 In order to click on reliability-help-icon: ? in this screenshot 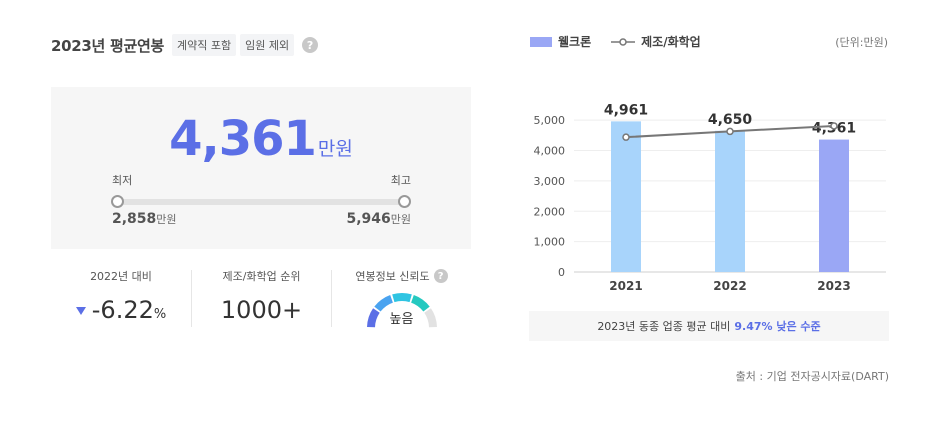, I will do `click(440, 276)`.